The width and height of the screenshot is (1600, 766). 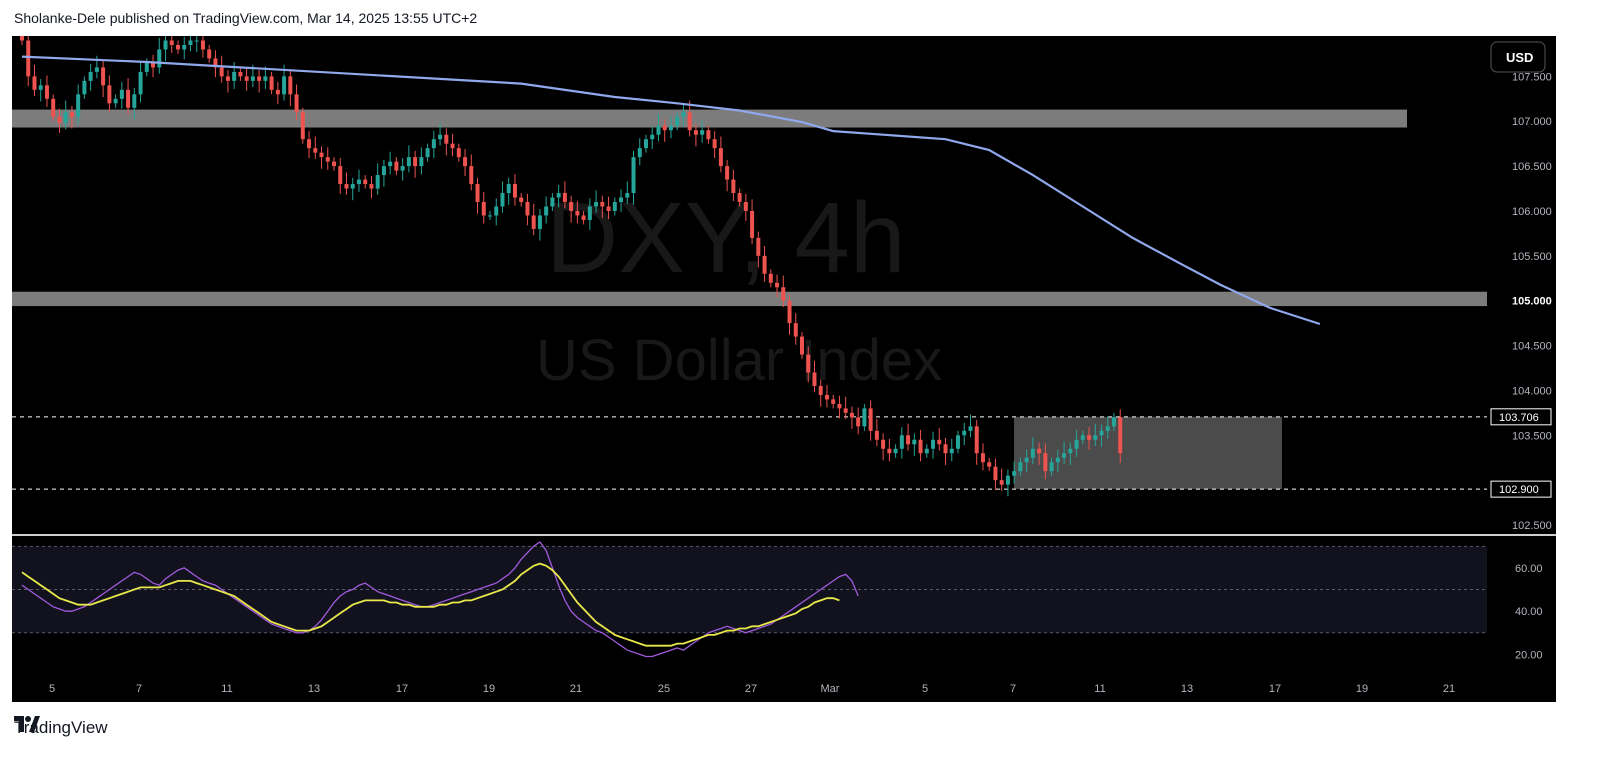 I want to click on rsi-signal-line, so click(x=430, y=604).